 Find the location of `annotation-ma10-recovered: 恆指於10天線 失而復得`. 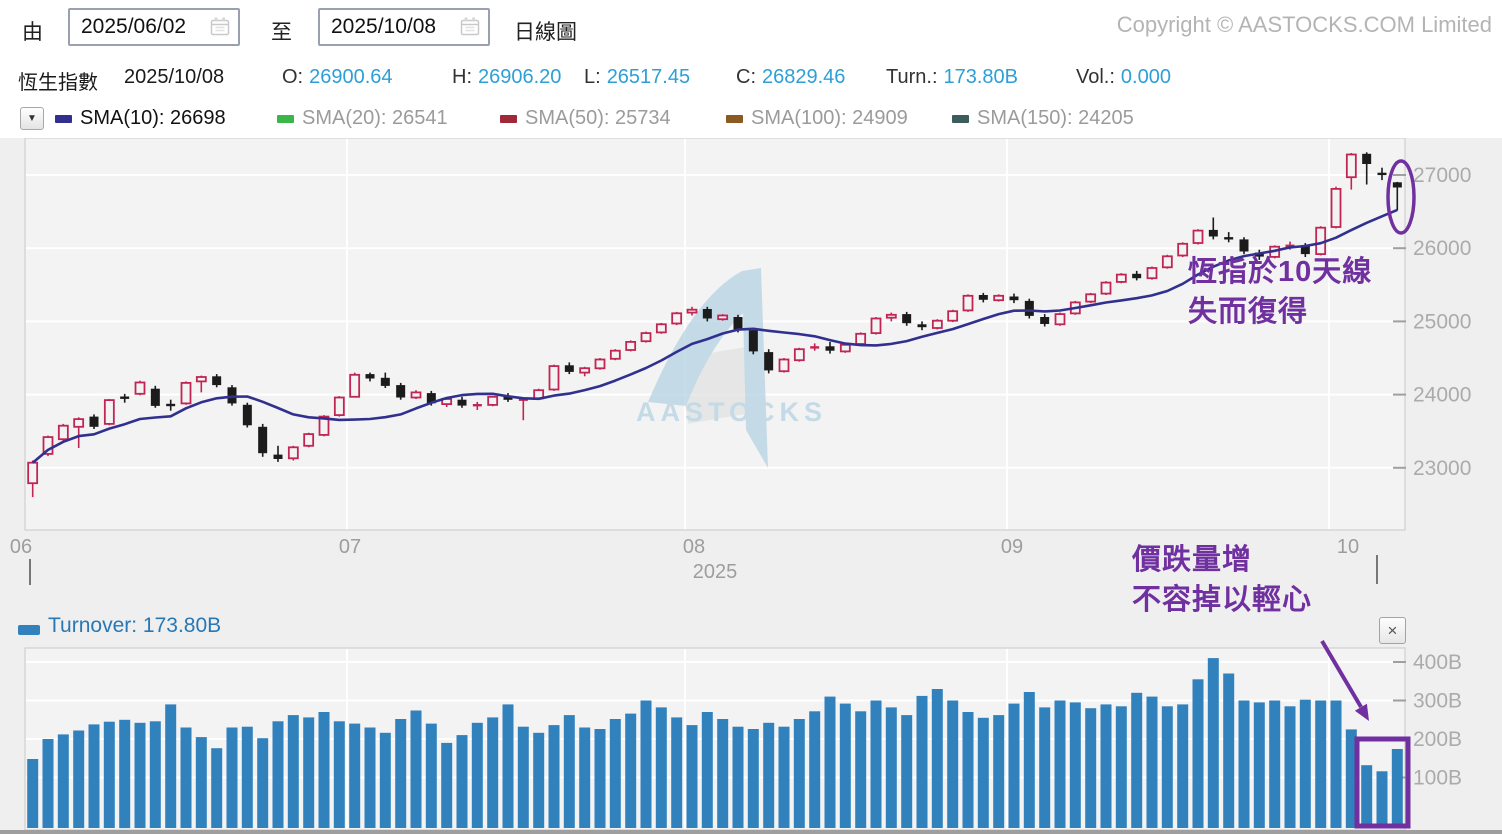

annotation-ma10-recovered: 恆指於10天線 失而復得 is located at coordinates (1280, 292).